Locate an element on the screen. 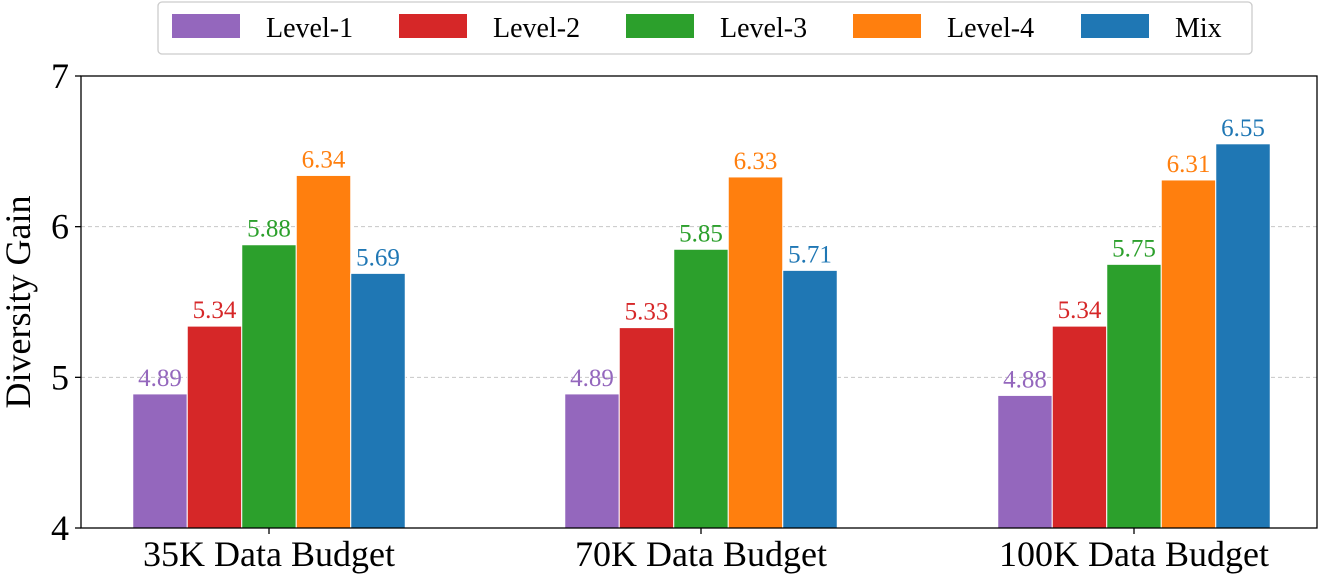  bar-value-label: 4.88 is located at coordinates (1025, 379).